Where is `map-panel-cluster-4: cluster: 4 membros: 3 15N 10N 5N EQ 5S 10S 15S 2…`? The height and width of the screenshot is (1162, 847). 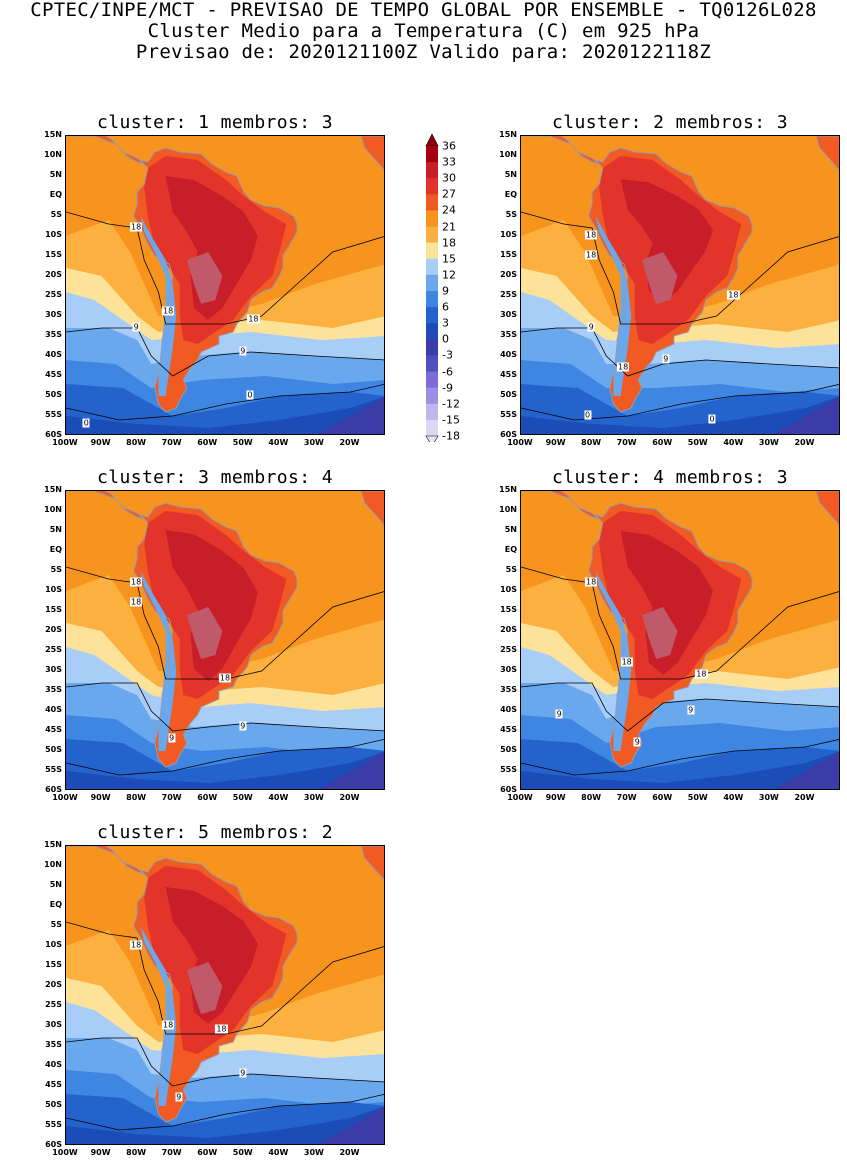 map-panel-cluster-4: cluster: 4 membros: 3 15N 10N 5N EQ 5S 10S 15S 2… is located at coordinates (651, 637).